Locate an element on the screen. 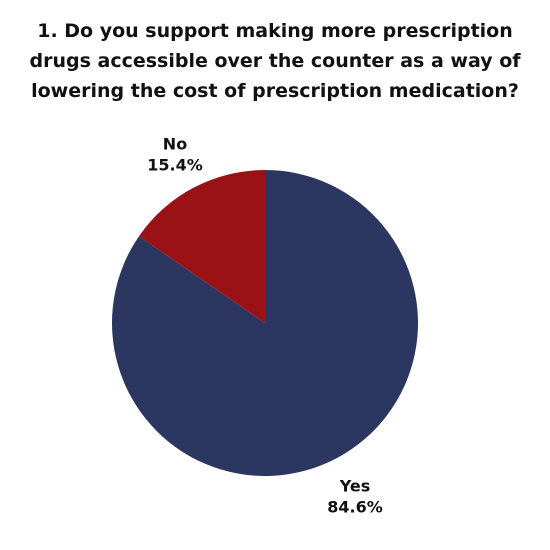  value-label: 15.4% is located at coordinates (175, 165).